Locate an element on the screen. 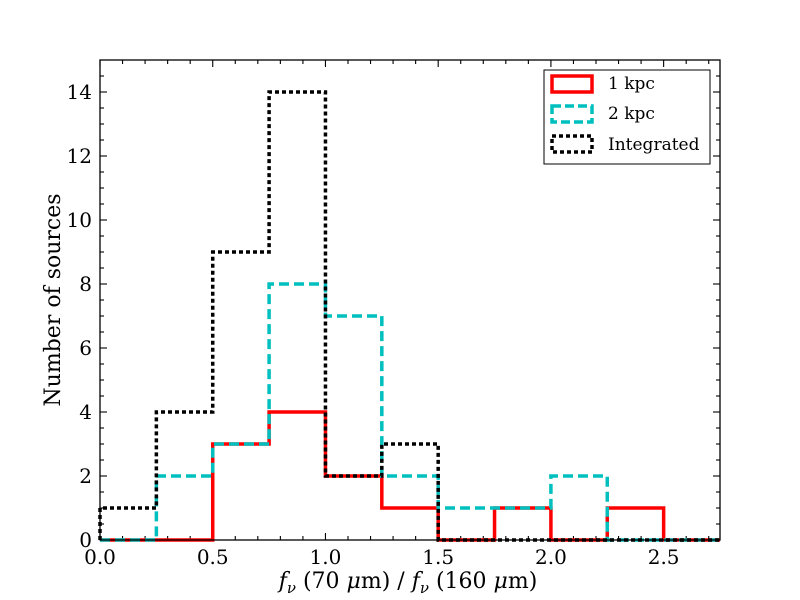  legend: 1 kpc 2 kpc Integrated is located at coordinates (627, 117).